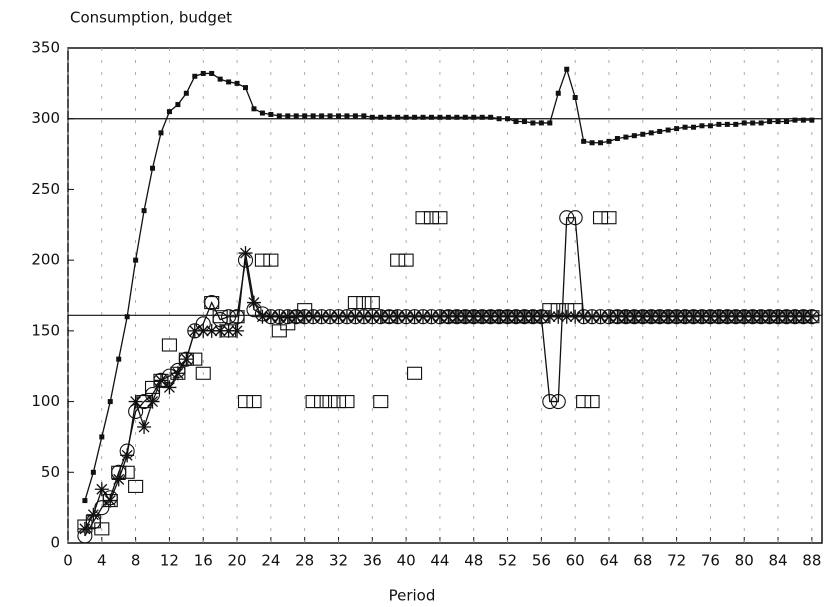 The width and height of the screenshot is (833, 607). Describe the element at coordinates (45, 401) in the screenshot. I see `y-tick-label: 100` at that location.